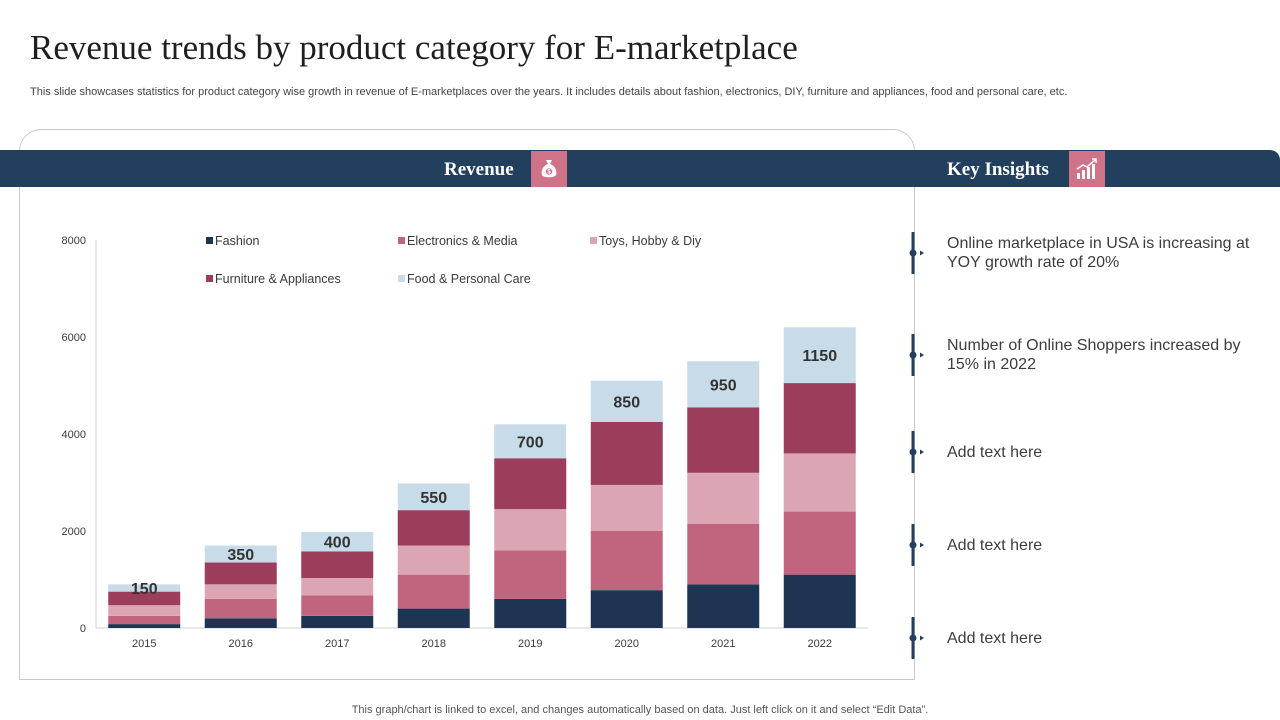  Describe the element at coordinates (83, 629) in the screenshot. I see `y-tick-label: 0` at that location.